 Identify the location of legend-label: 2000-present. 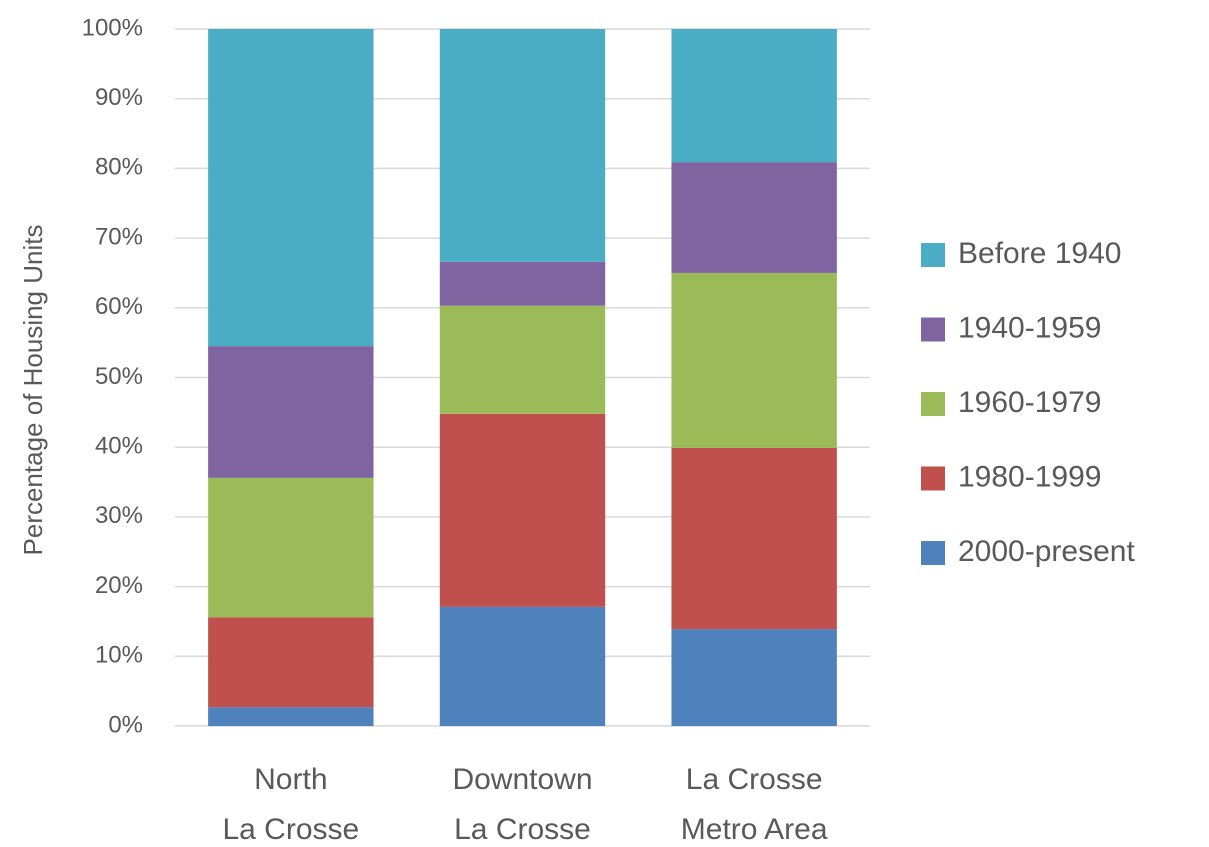
(1046, 551).